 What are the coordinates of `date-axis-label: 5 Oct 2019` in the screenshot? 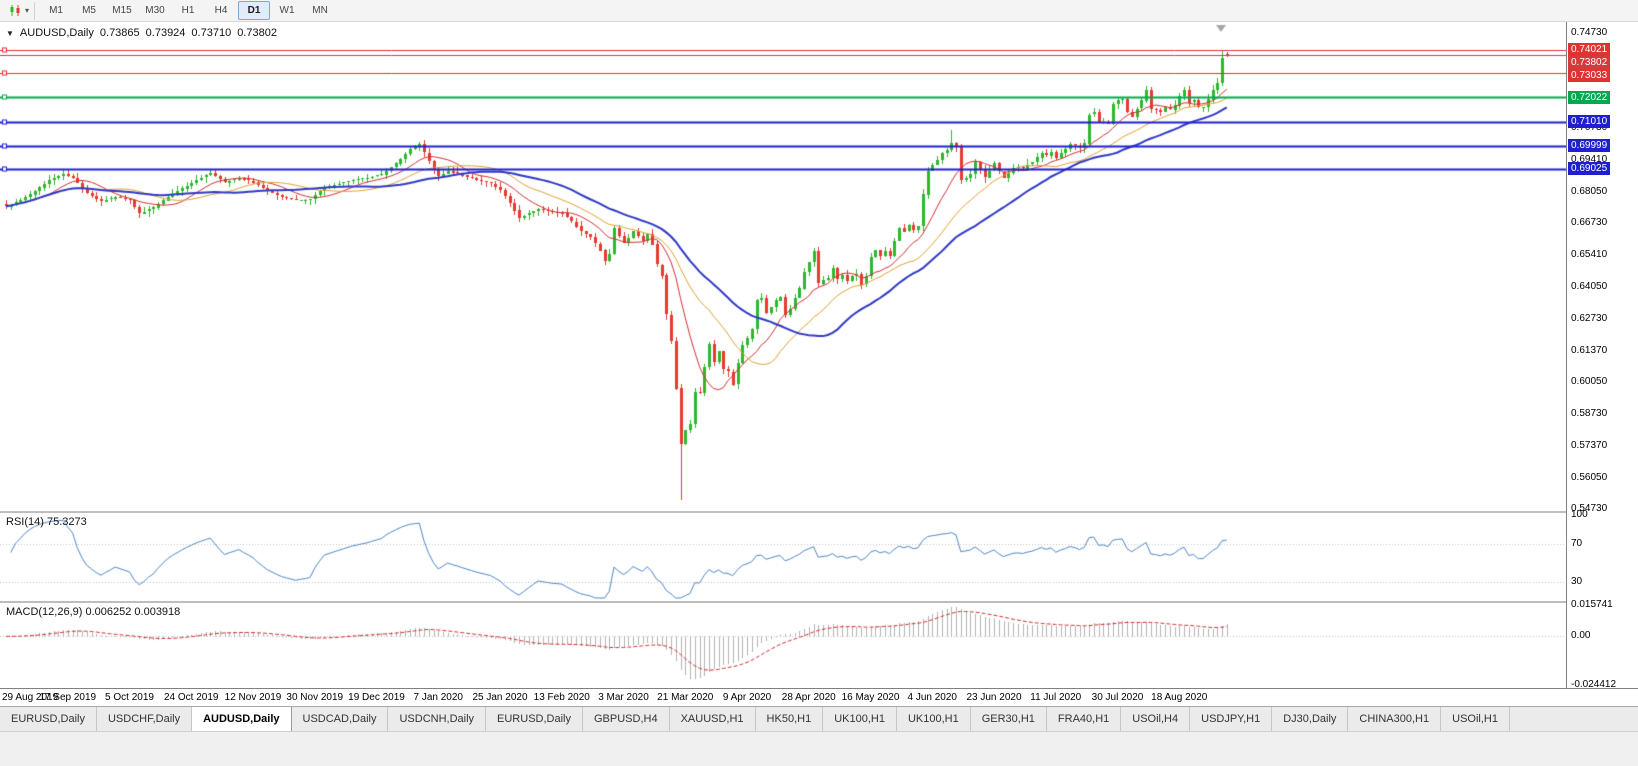 It's located at (129, 697).